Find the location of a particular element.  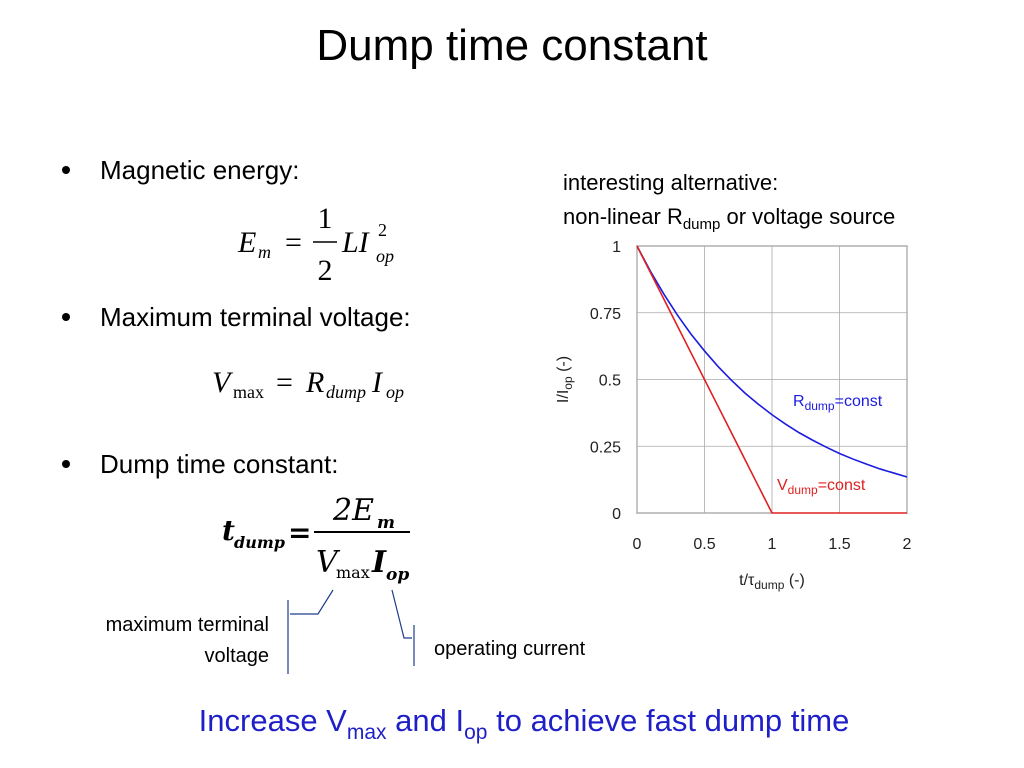

title: Dump time constant is located at coordinates (511, 45).